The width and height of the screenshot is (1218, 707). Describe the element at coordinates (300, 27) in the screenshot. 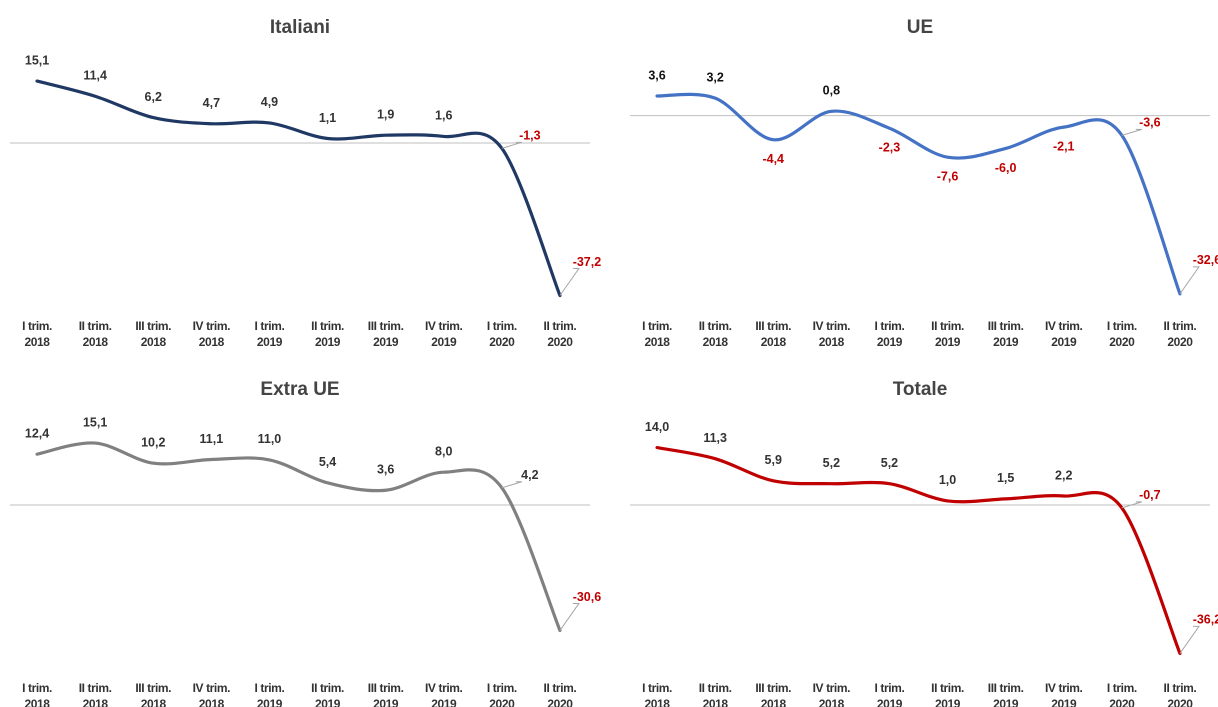

I see `chart-title: Italiani` at that location.